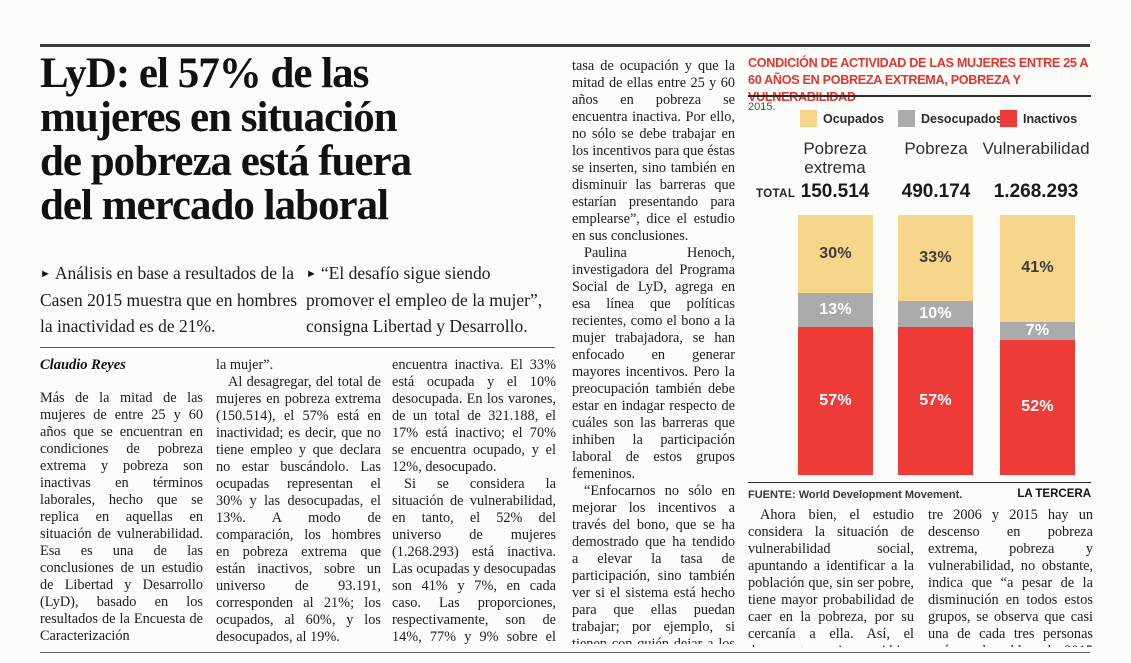 The image size is (1131, 663). Describe the element at coordinates (226, 161) in the screenshot. I see `headline-line: de pobreza está fuera` at that location.